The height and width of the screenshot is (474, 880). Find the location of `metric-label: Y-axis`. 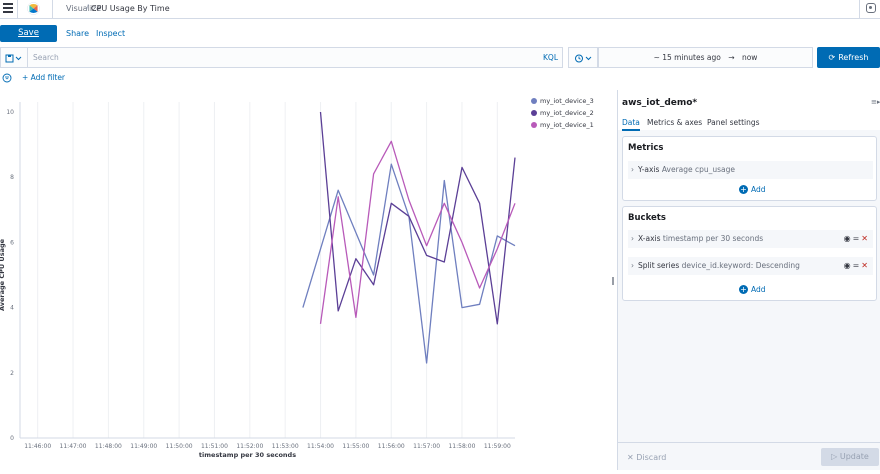

metric-label: Y-axis is located at coordinates (649, 169).